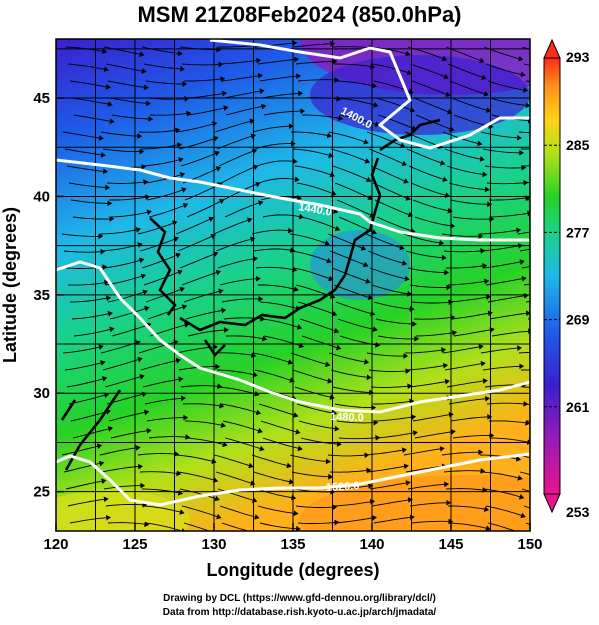  I want to click on y-tick-label: 35, so click(41, 295).